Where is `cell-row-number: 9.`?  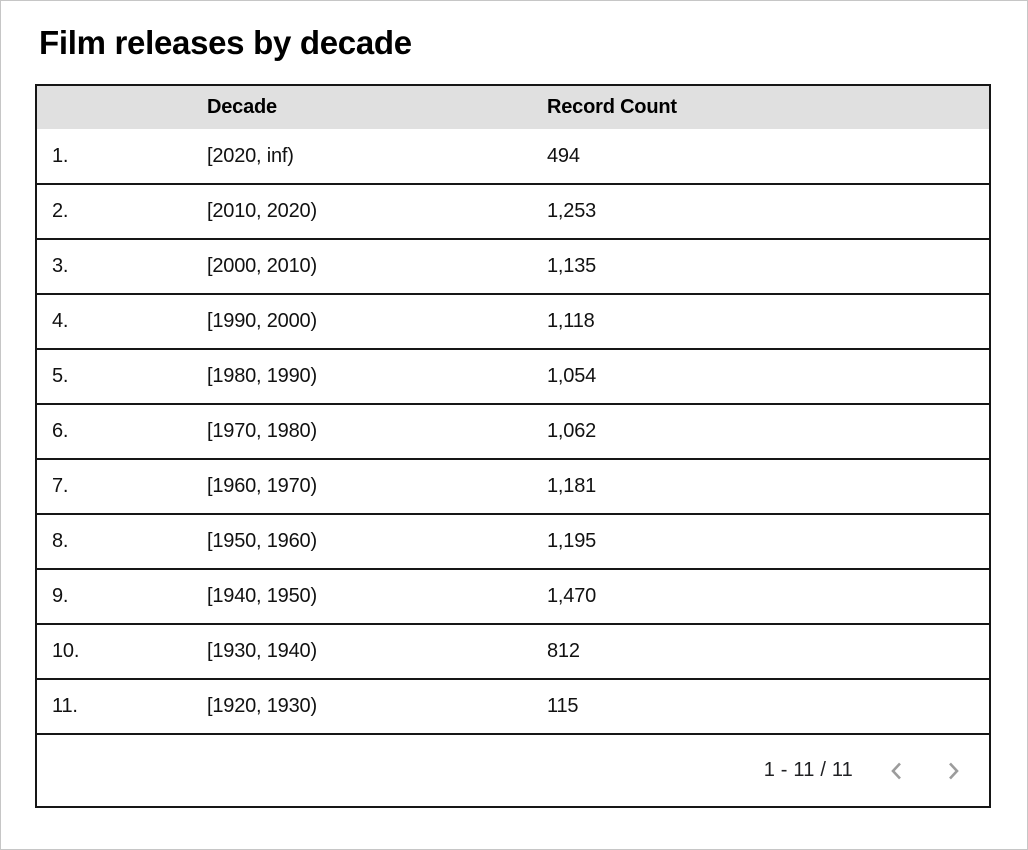
cell-row-number: 9. is located at coordinates (114, 597).